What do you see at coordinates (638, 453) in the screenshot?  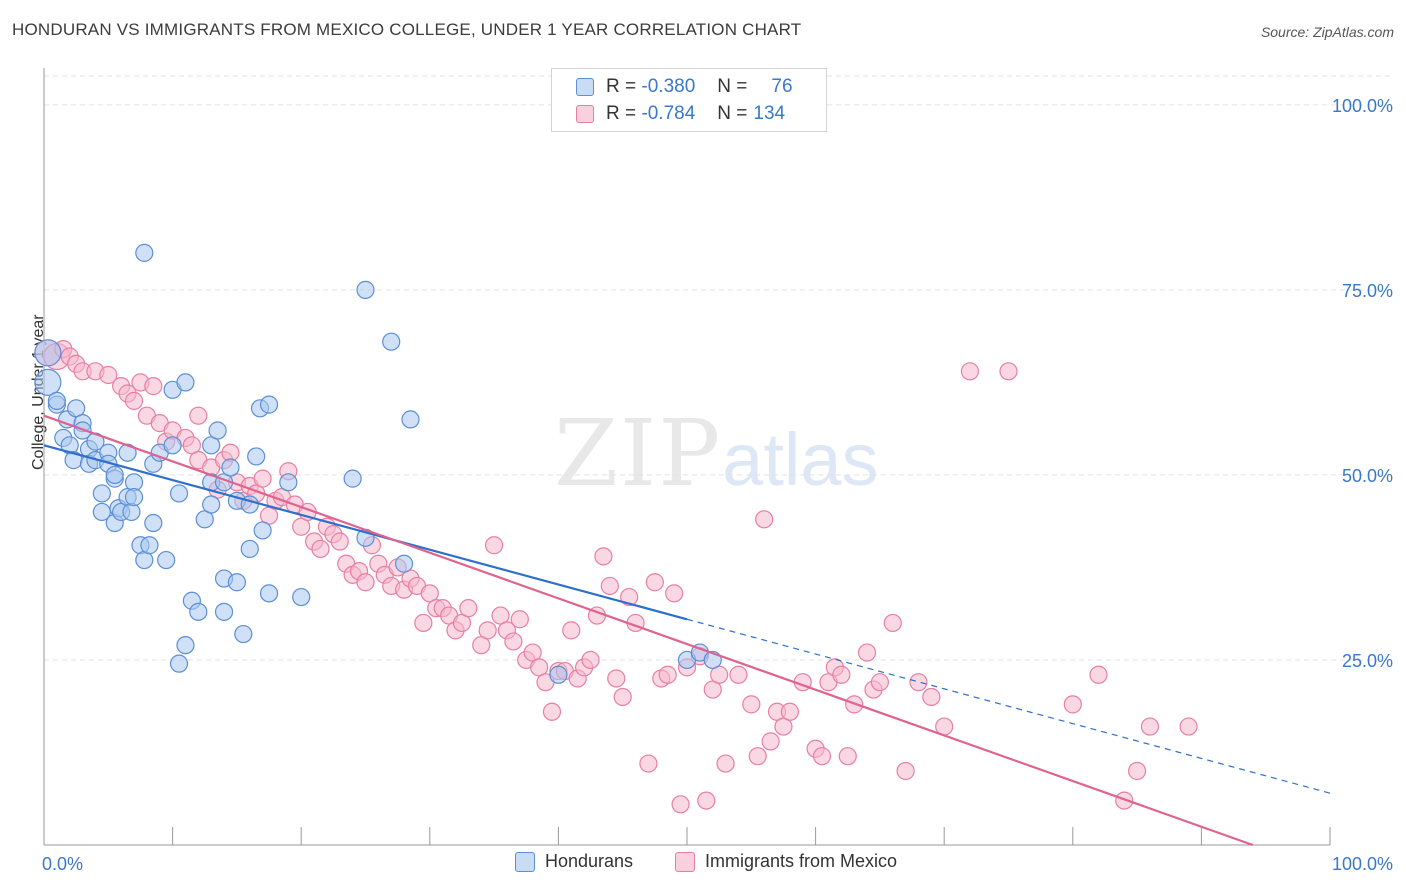 I see `watermark-zip: ZIP` at bounding box center [638, 453].